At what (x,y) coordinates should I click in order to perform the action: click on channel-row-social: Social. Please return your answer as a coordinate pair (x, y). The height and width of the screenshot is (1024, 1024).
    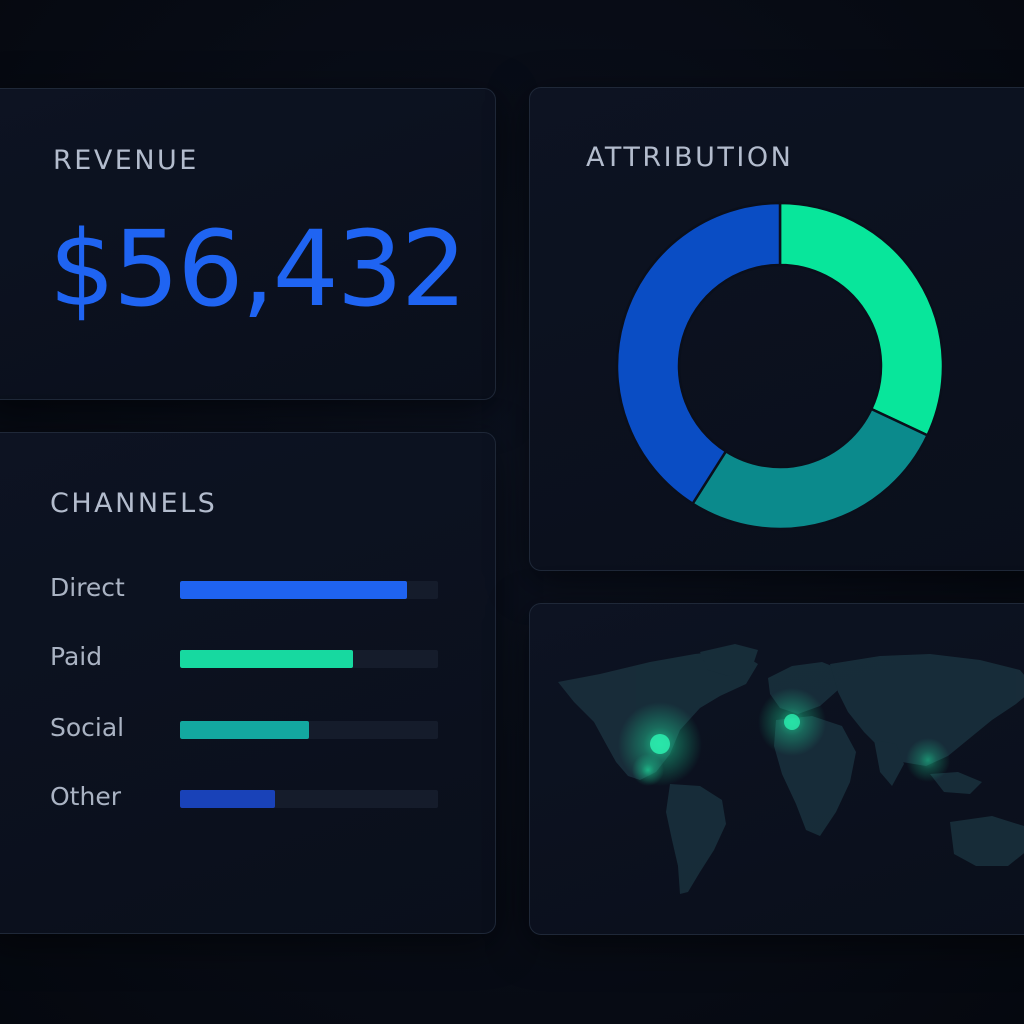
    Looking at the image, I should click on (247, 729).